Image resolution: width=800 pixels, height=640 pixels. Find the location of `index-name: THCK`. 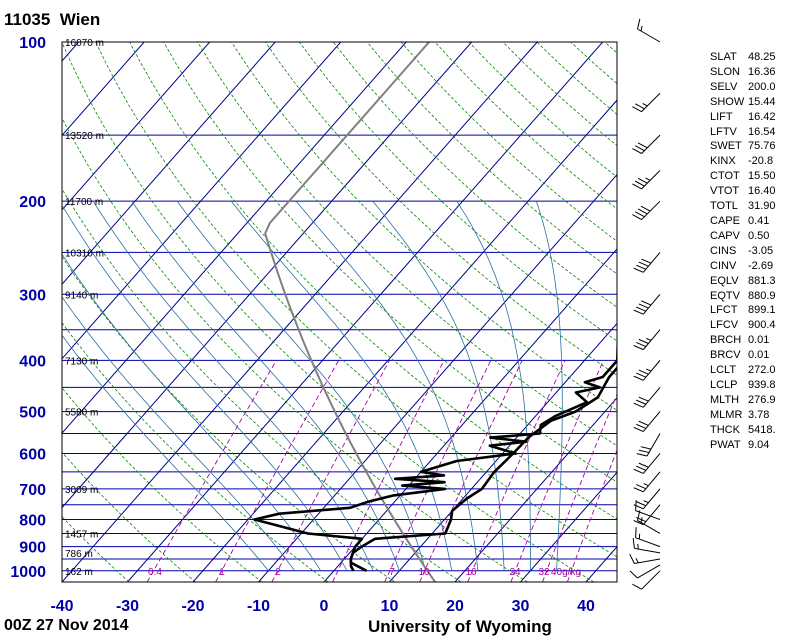

index-name: THCK is located at coordinates (725, 429).